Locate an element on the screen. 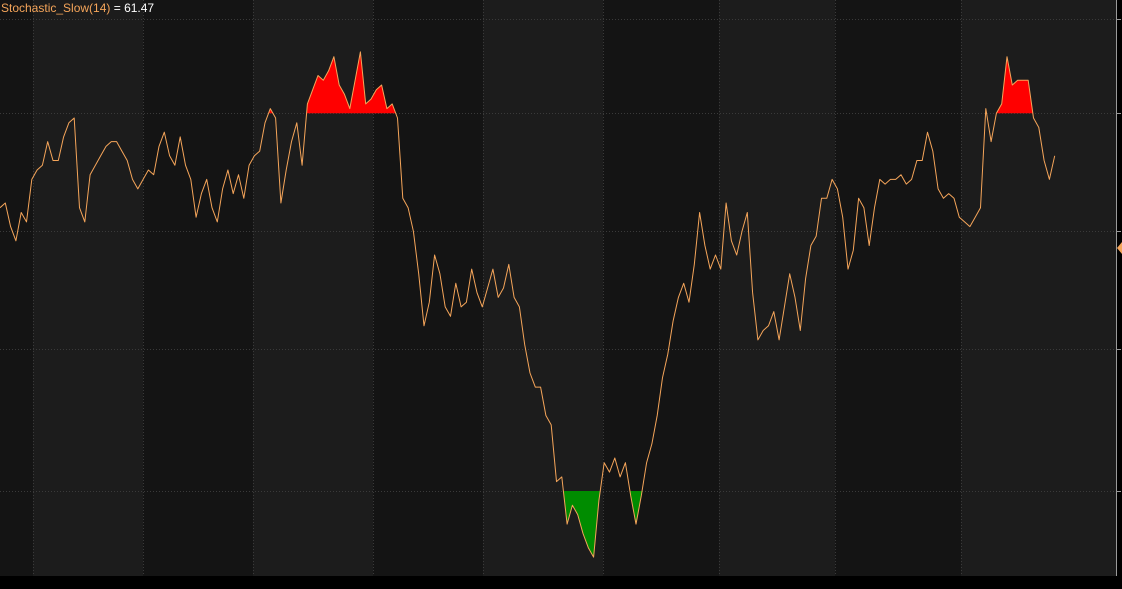 Image resolution: width=1122 pixels, height=589 pixels. indicator-name: Stochastic_Slow(14) is located at coordinates (56, 8).